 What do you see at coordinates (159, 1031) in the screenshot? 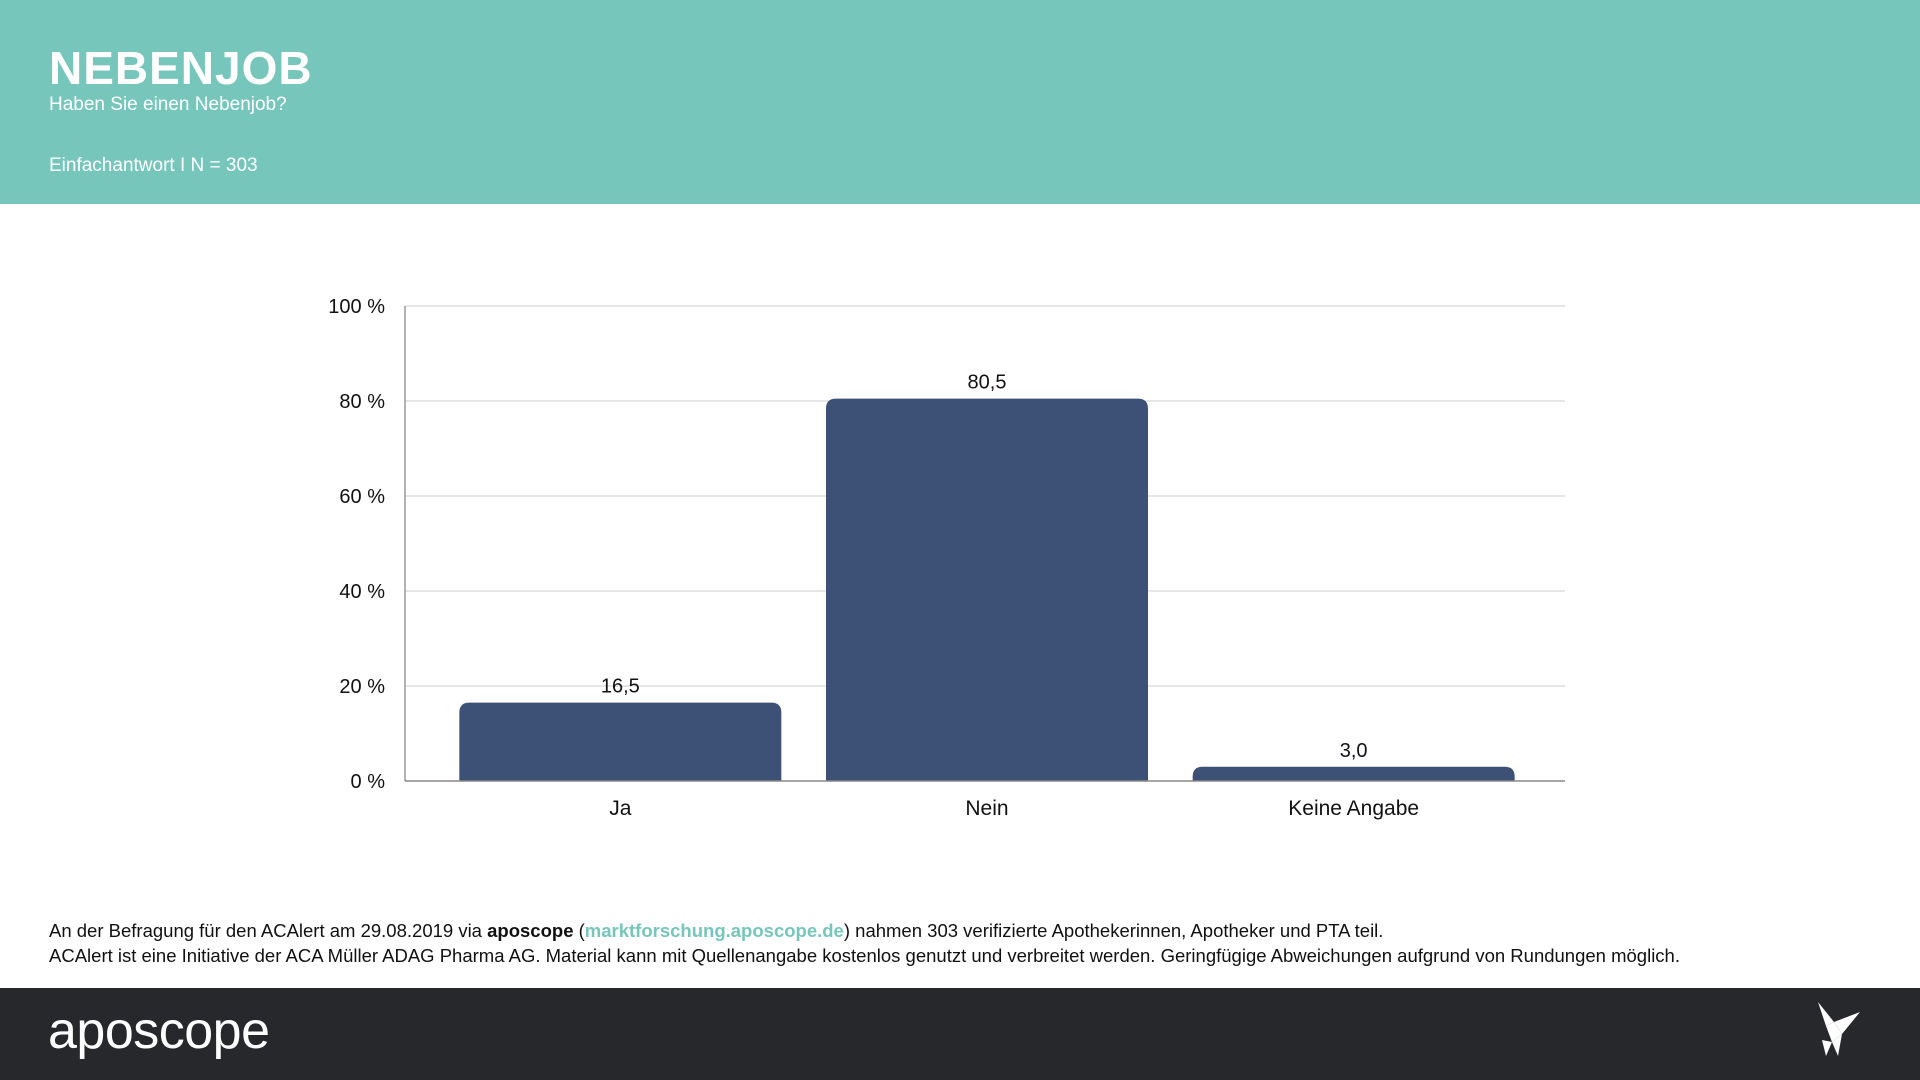
I see `aposcope-logo: aposcope` at bounding box center [159, 1031].